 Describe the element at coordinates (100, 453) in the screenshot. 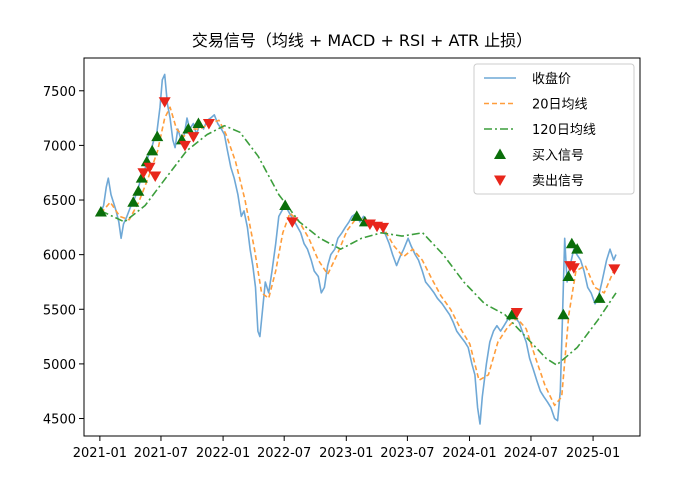

I see `x-tick-label: 2021-01` at that location.